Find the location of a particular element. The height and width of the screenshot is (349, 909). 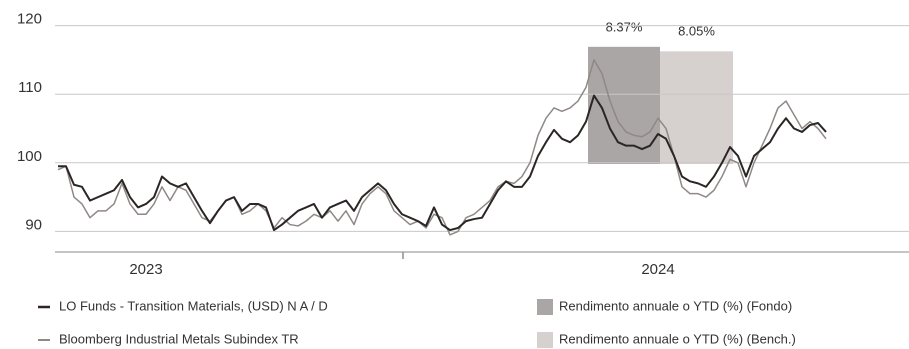

legend-label: Rendimento annuale o YTD (%) (Fondo) is located at coordinates (675, 305).